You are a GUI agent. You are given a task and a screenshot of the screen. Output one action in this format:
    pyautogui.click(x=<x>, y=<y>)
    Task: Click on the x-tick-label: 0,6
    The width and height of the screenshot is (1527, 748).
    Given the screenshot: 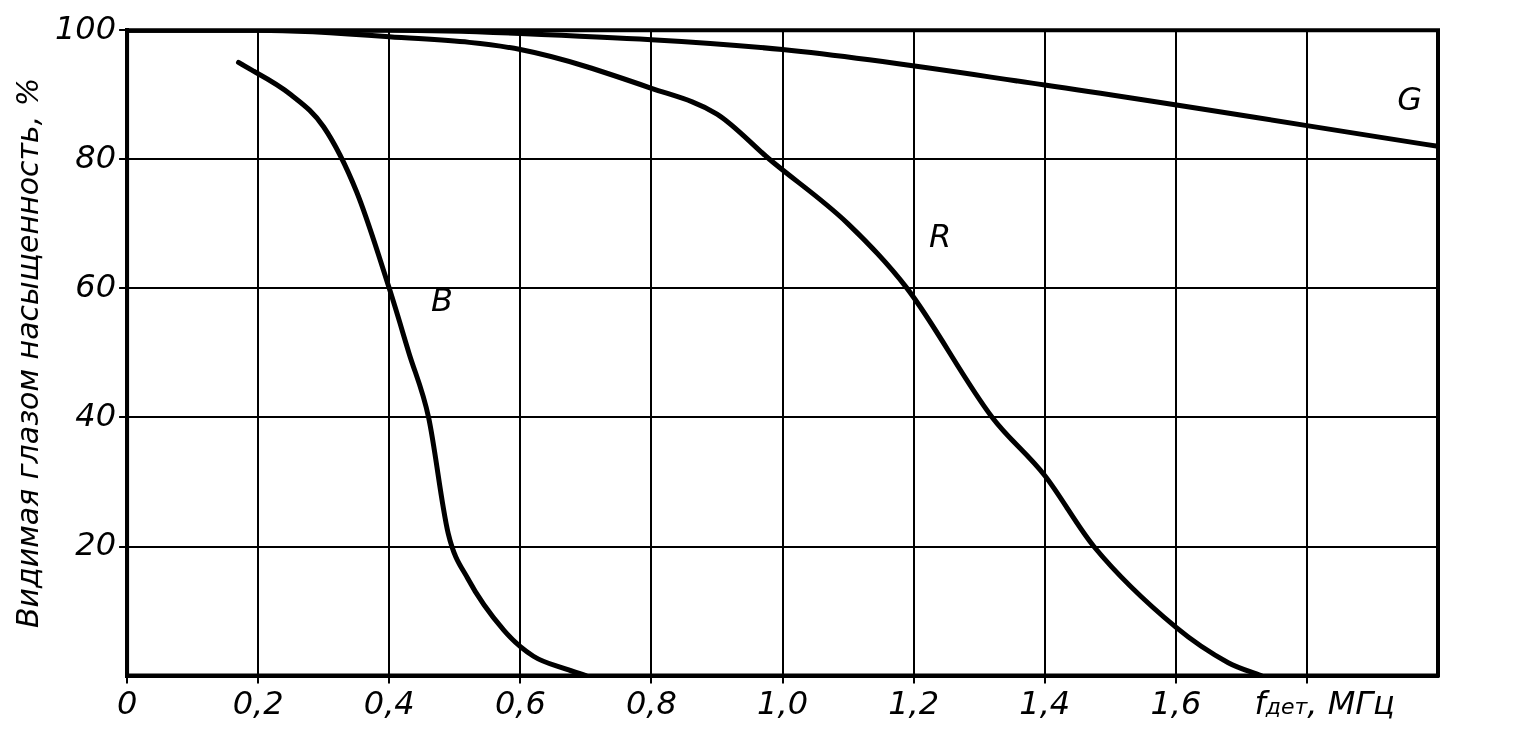 What is the action you would take?
    pyautogui.click(x=520, y=703)
    